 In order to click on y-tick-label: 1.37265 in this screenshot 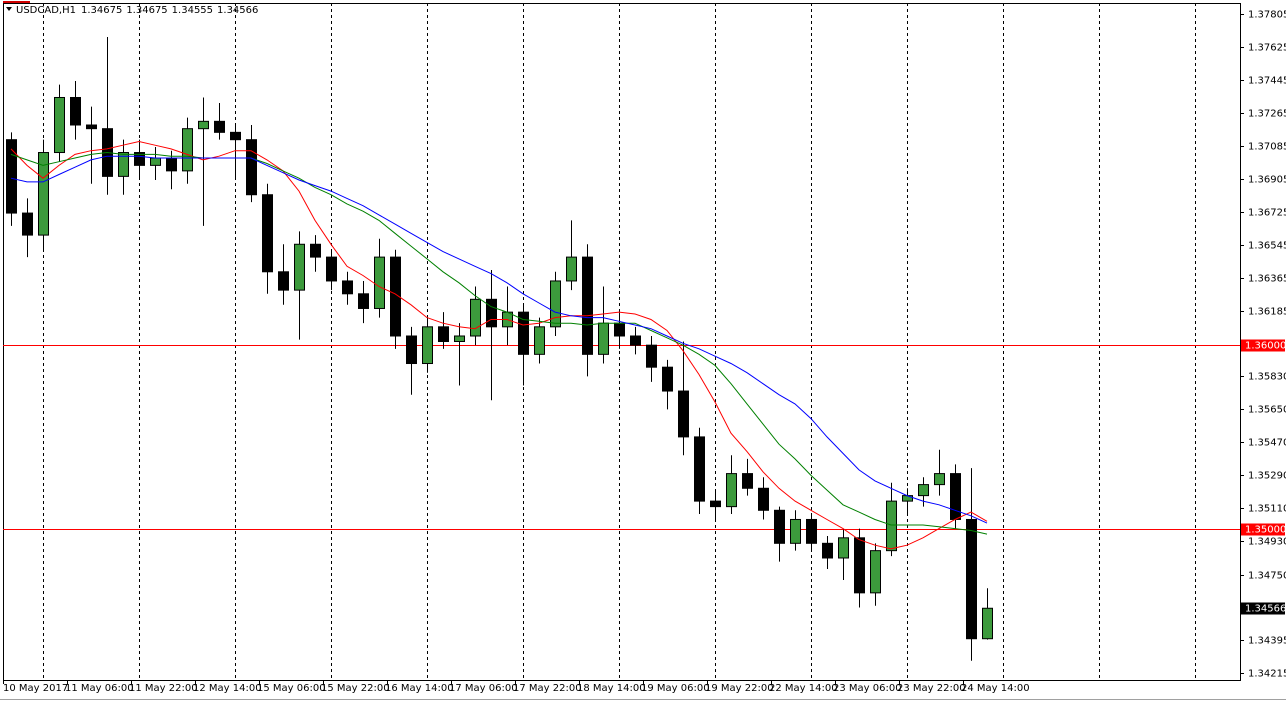, I will do `click(1267, 114)`.